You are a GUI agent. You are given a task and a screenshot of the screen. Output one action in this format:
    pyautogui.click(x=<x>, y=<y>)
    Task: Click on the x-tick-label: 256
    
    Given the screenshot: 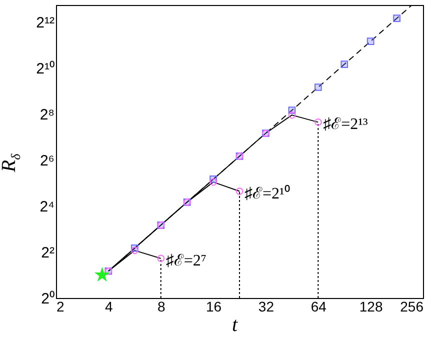 What is the action you would take?
    pyautogui.click(x=412, y=306)
    